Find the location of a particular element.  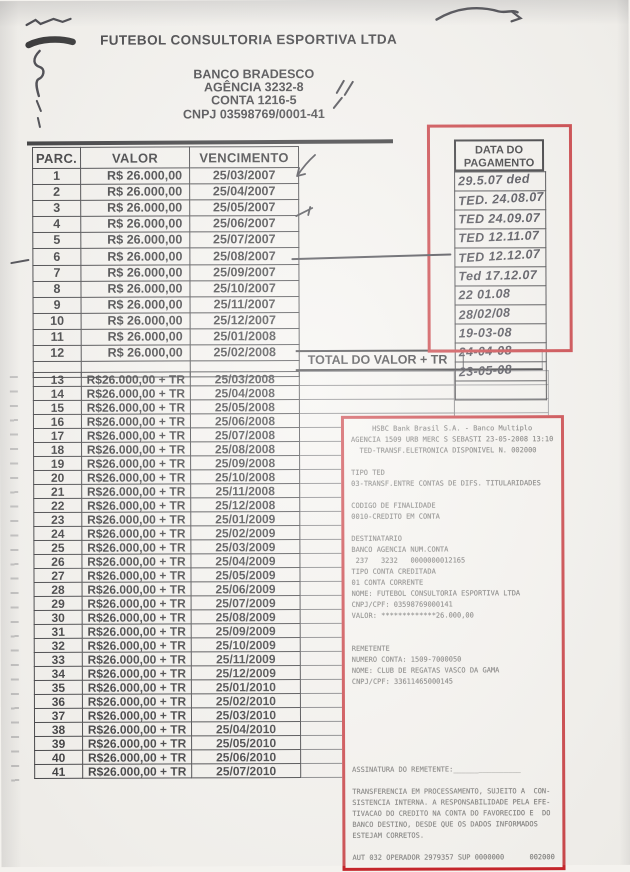

cell-vencimento: 25/05/2007 is located at coordinates (244, 208).